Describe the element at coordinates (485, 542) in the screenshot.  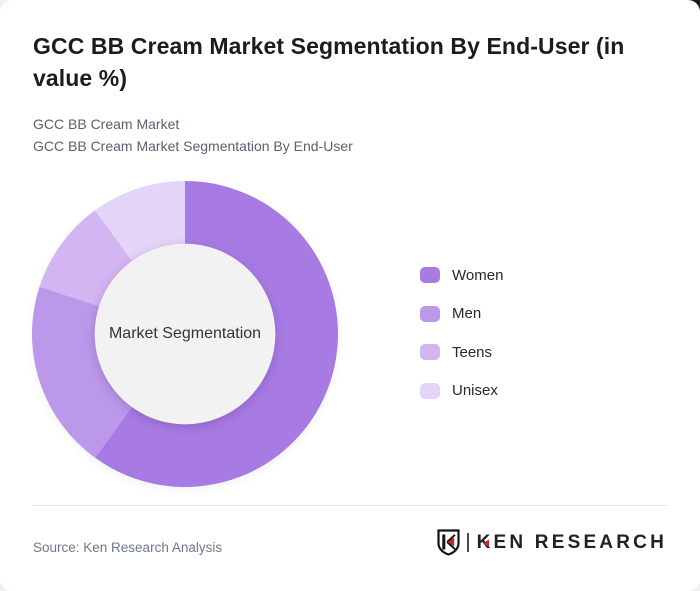
I see `brand-k-triangle-icon` at that location.